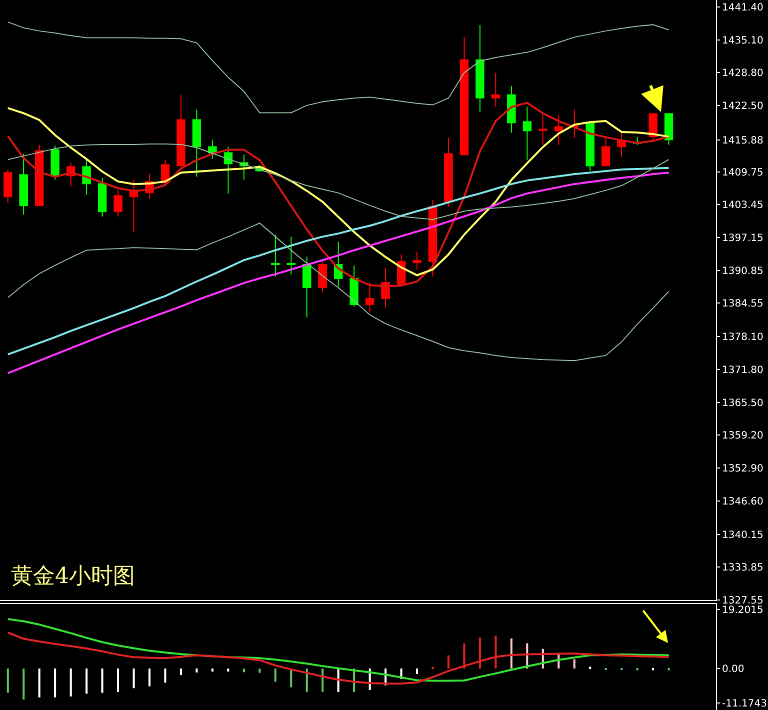 The height and width of the screenshot is (710, 768). What do you see at coordinates (743, 304) in the screenshot?
I see `y-tick-label: 1384.55` at bounding box center [743, 304].